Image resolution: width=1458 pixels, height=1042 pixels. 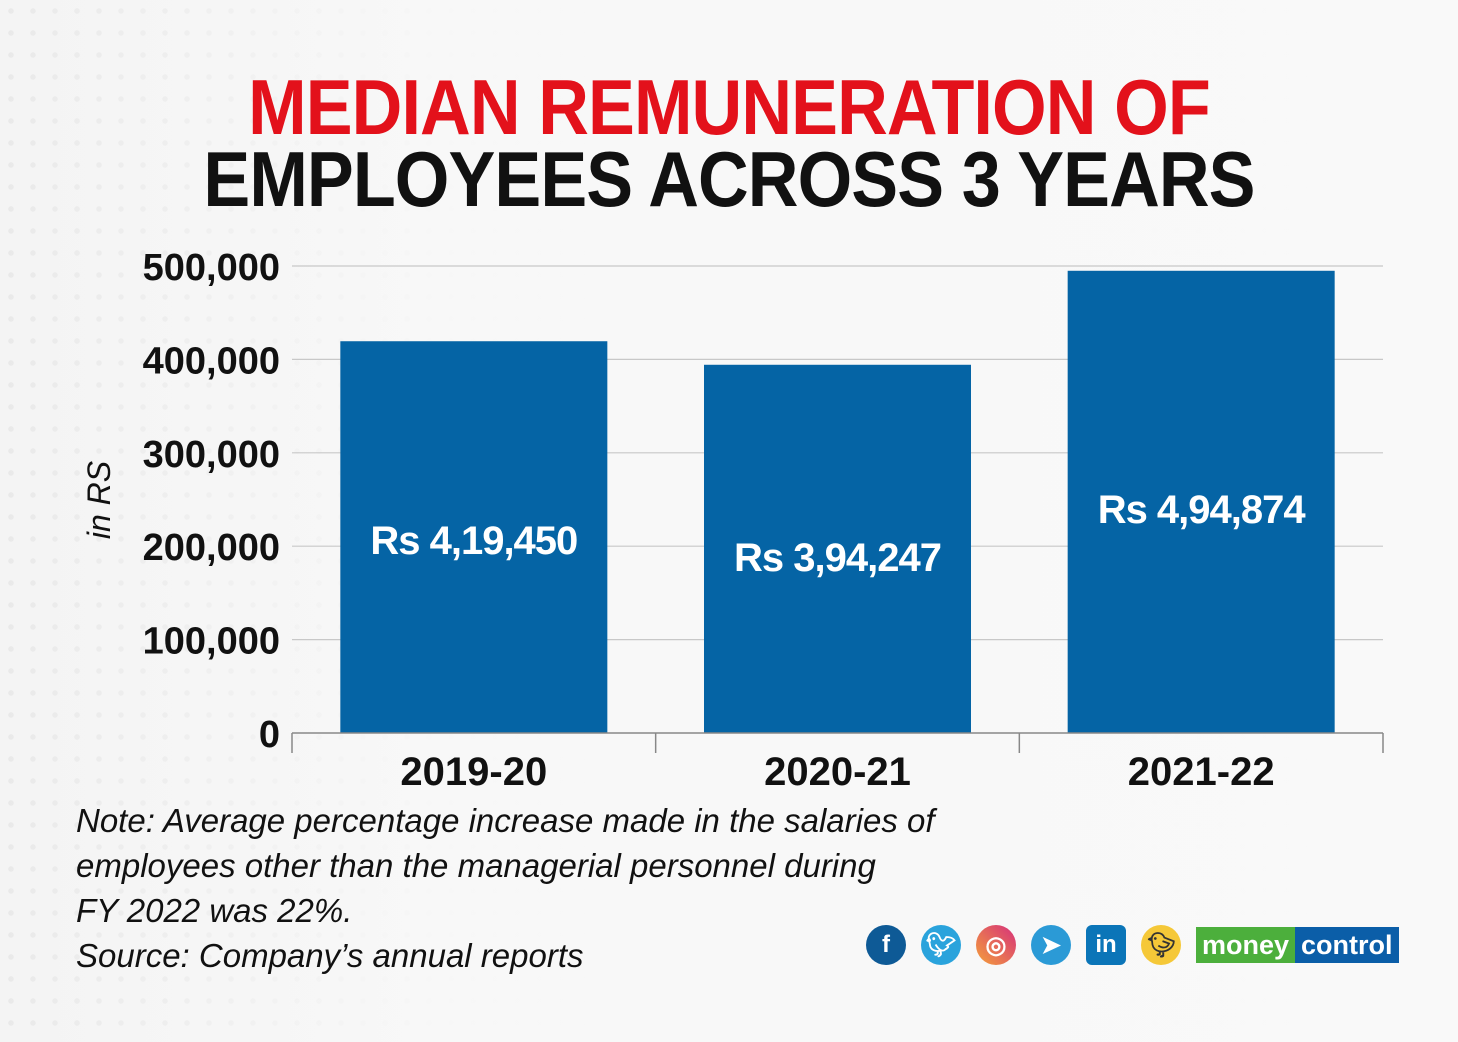 I want to click on twitter-icon: 🐦︎, so click(x=941, y=945).